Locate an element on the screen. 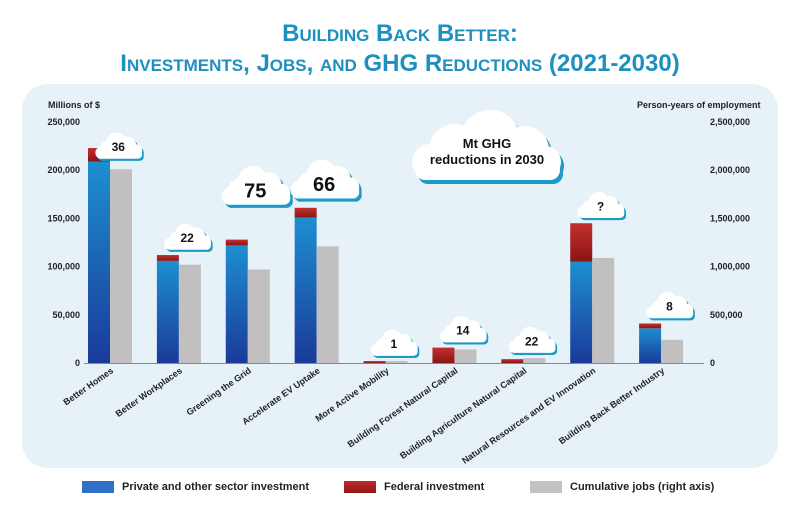 The width and height of the screenshot is (800, 515). legend-private-label: Private and other sector investment is located at coordinates (216, 487).